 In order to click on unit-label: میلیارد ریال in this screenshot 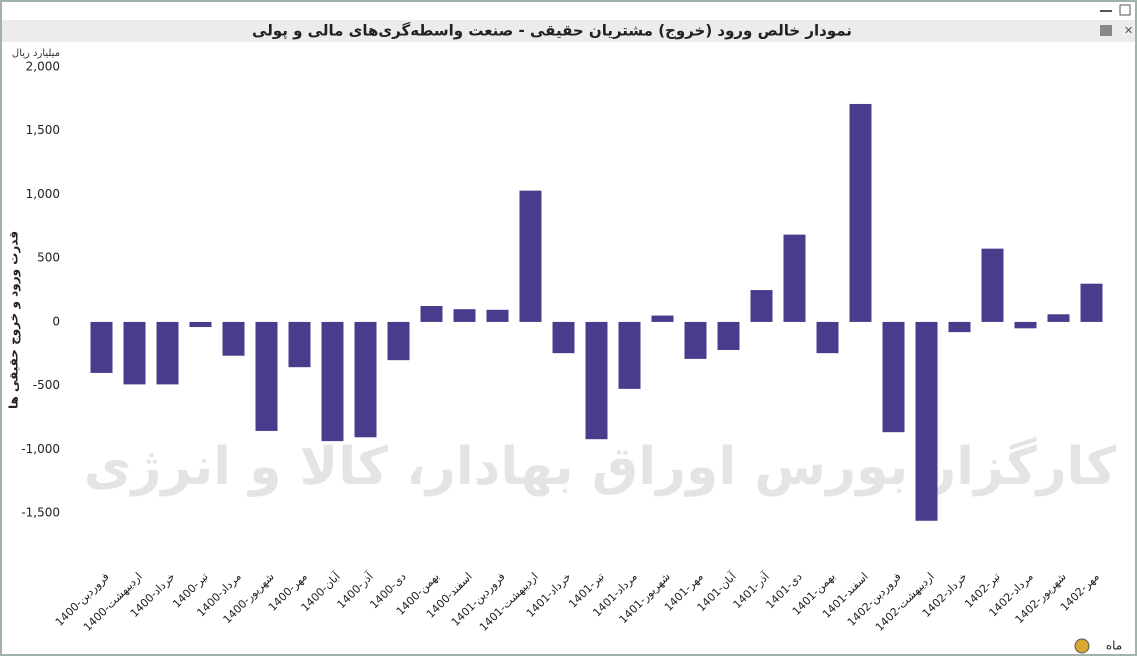, I will do `click(36, 53)`.